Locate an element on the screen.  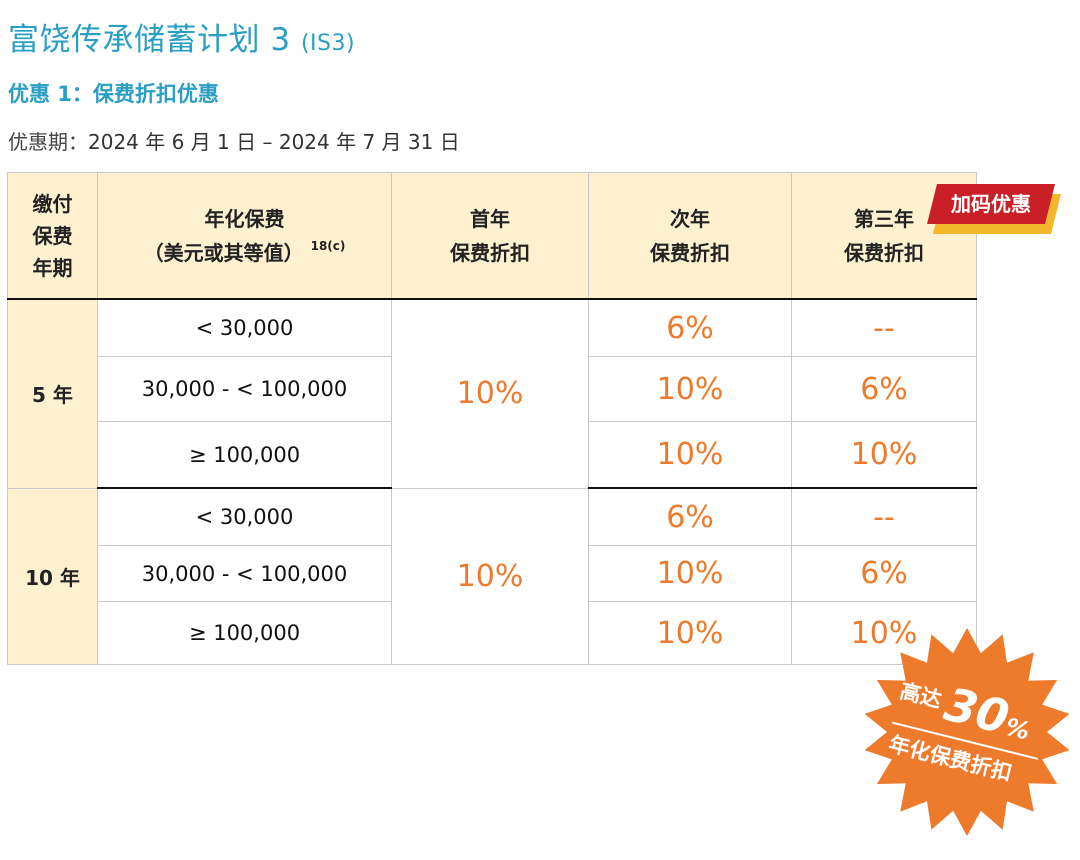
header-year2-line1: 次年 is located at coordinates (690, 218).